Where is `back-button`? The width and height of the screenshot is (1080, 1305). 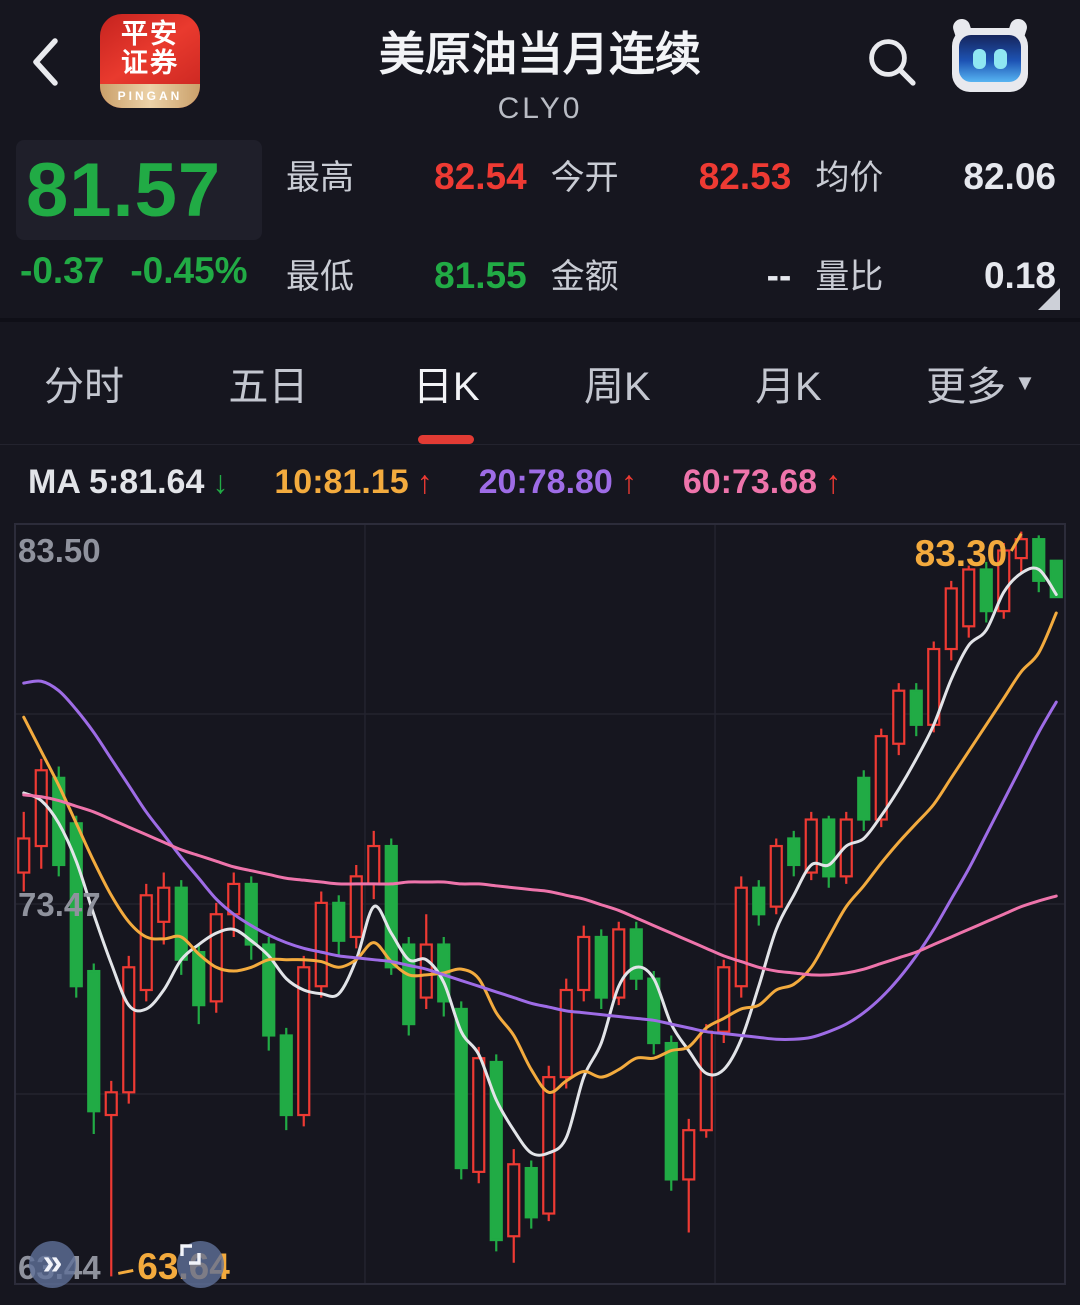
back-button is located at coordinates (50, 62).